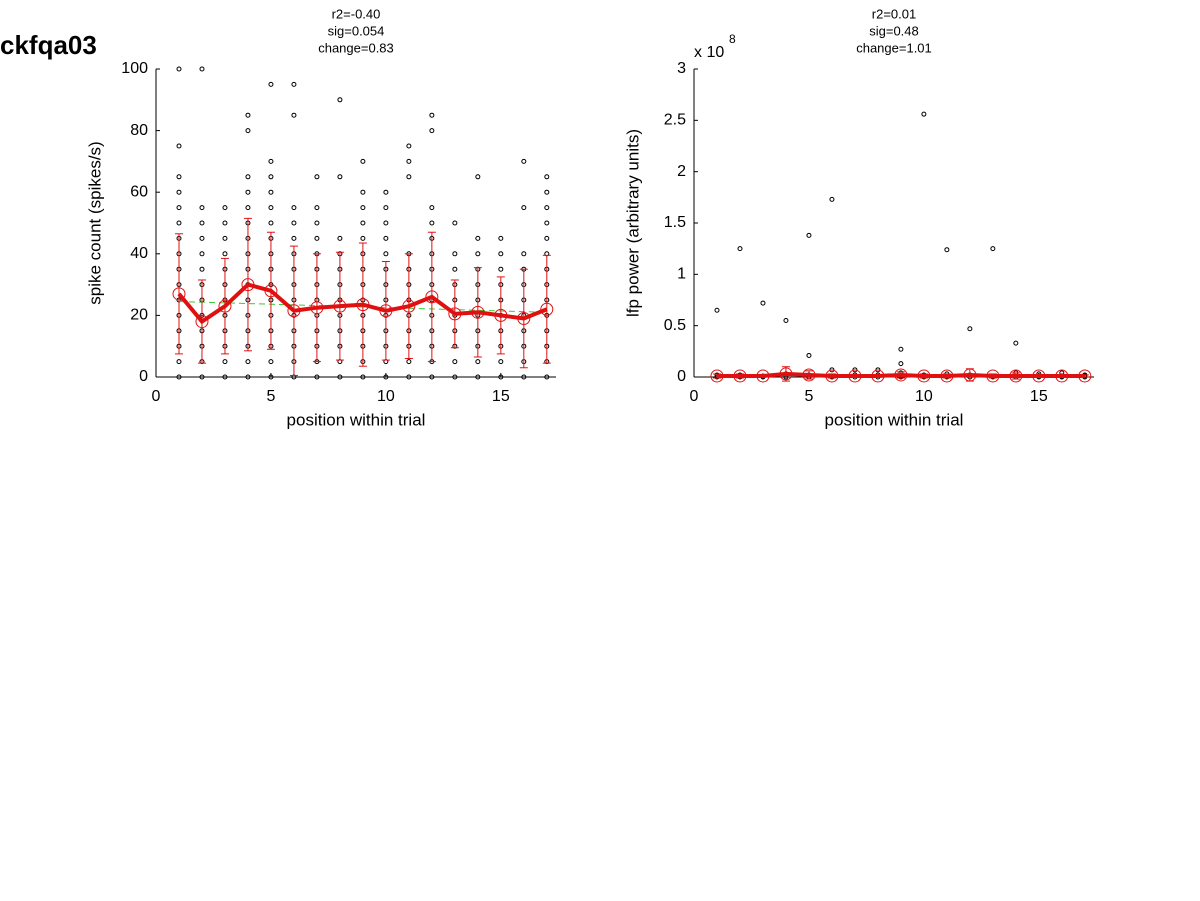 The height and width of the screenshot is (901, 1200). I want to click on y-tick-label: 60, so click(139, 191).